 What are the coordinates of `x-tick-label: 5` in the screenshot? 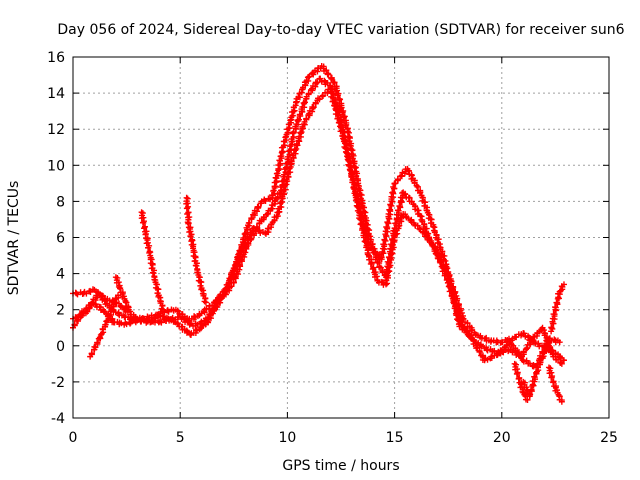 It's located at (180, 438).